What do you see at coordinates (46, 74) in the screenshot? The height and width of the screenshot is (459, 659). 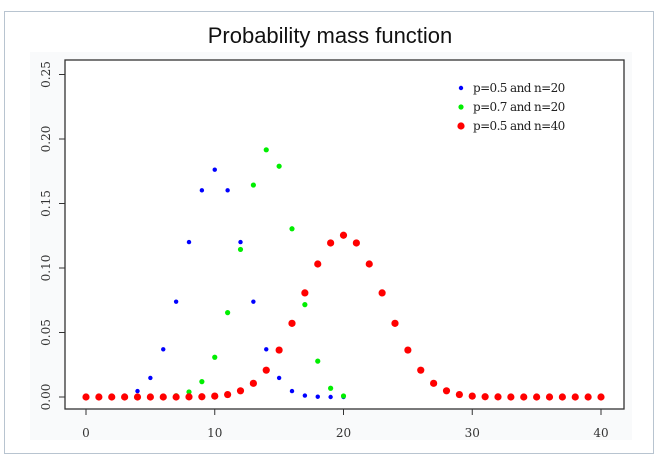 I see `y-tick-label: 0.25` at bounding box center [46, 74].